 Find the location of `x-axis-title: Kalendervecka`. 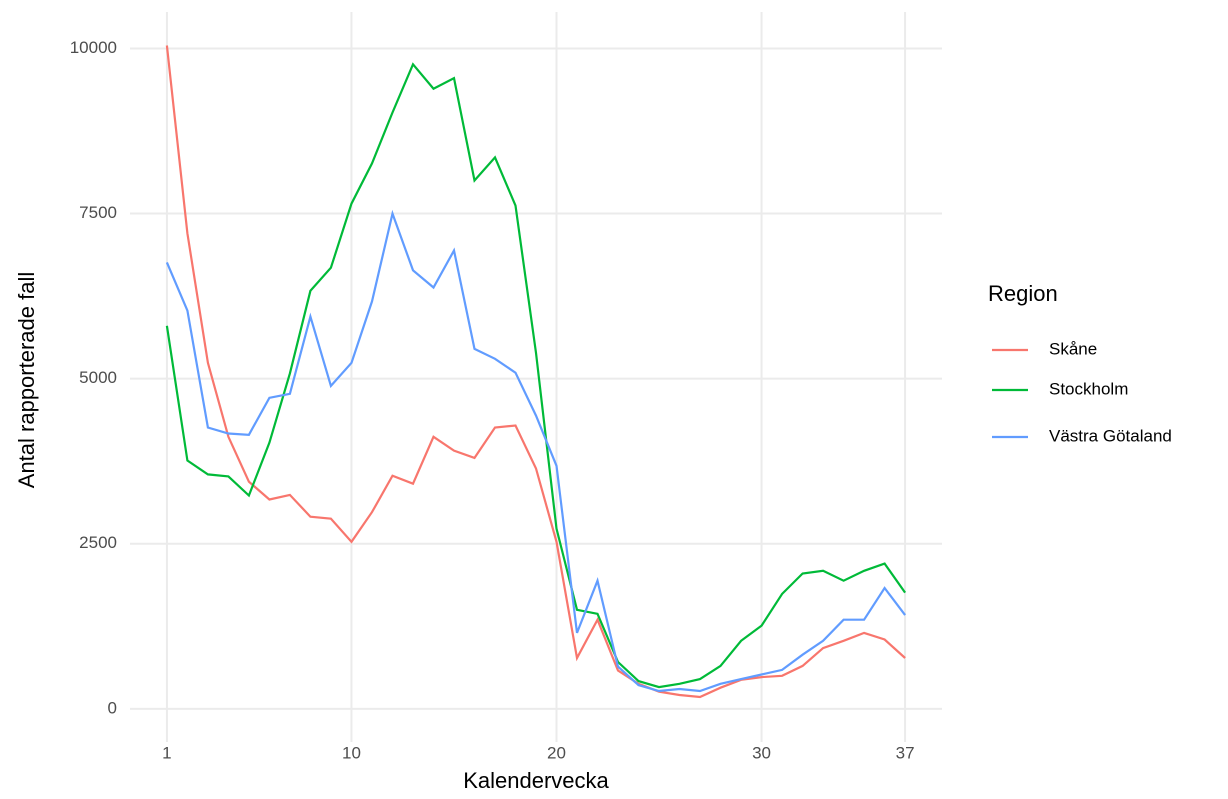

x-axis-title: Kalendervecka is located at coordinates (536, 780).